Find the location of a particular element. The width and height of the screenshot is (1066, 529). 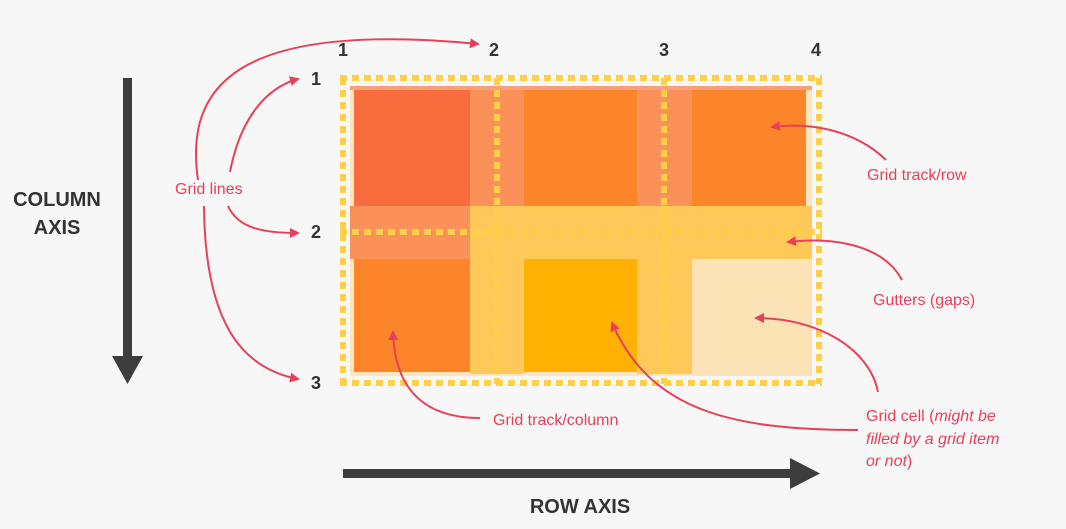

label-grid-cell-line-3: or not) is located at coordinates (889, 461).